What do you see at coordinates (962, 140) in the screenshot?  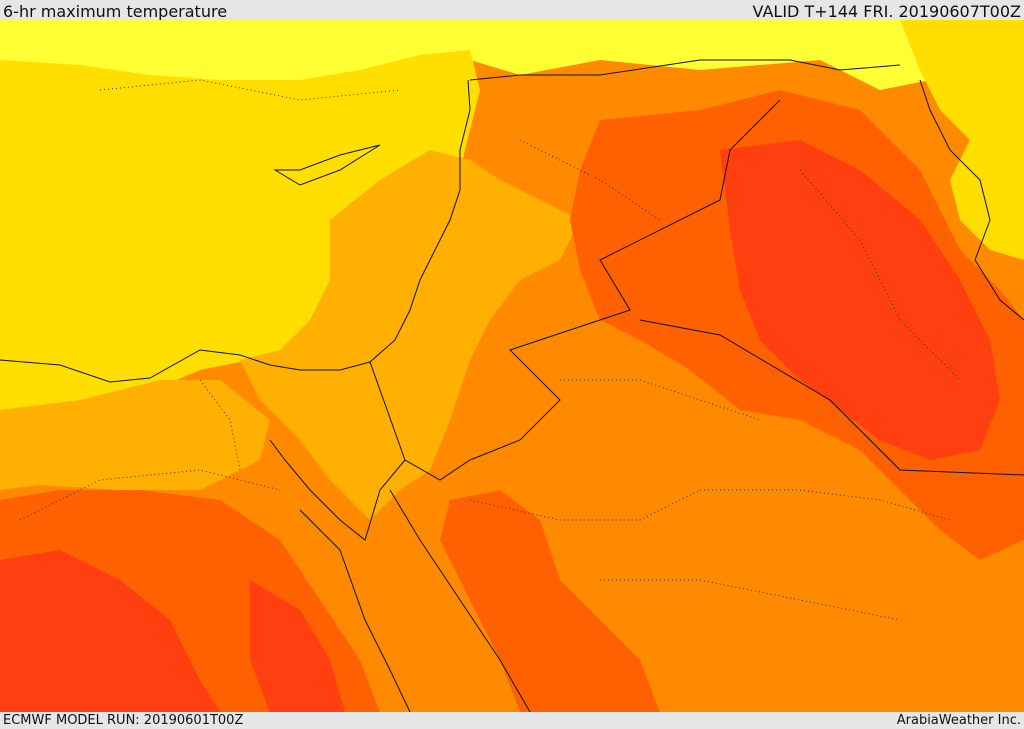 I see `temp-band-yellow-ne` at bounding box center [962, 140].